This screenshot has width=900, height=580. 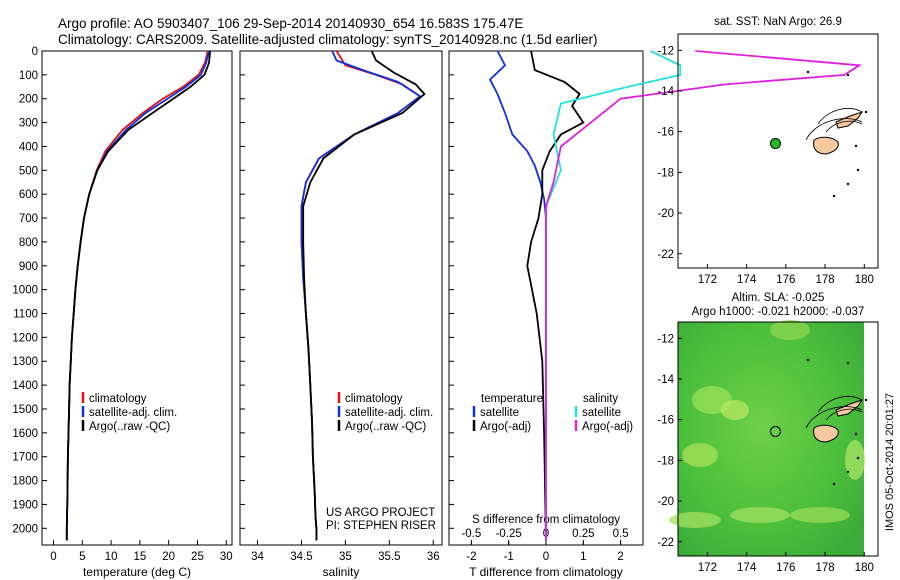 What do you see at coordinates (601, 413) in the screenshot?
I see `difference-salinity-legend-label: satellite` at bounding box center [601, 413].